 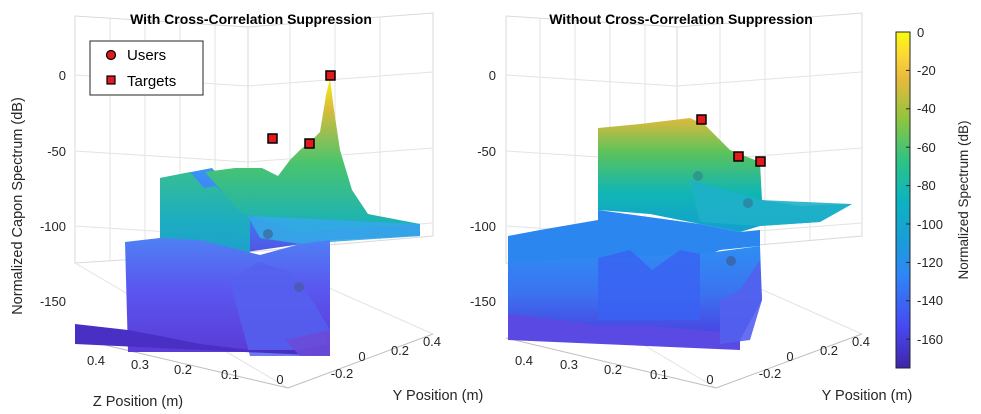 I want to click on colorbar-label: Normalized Spectrum (dB), so click(x=963, y=199).